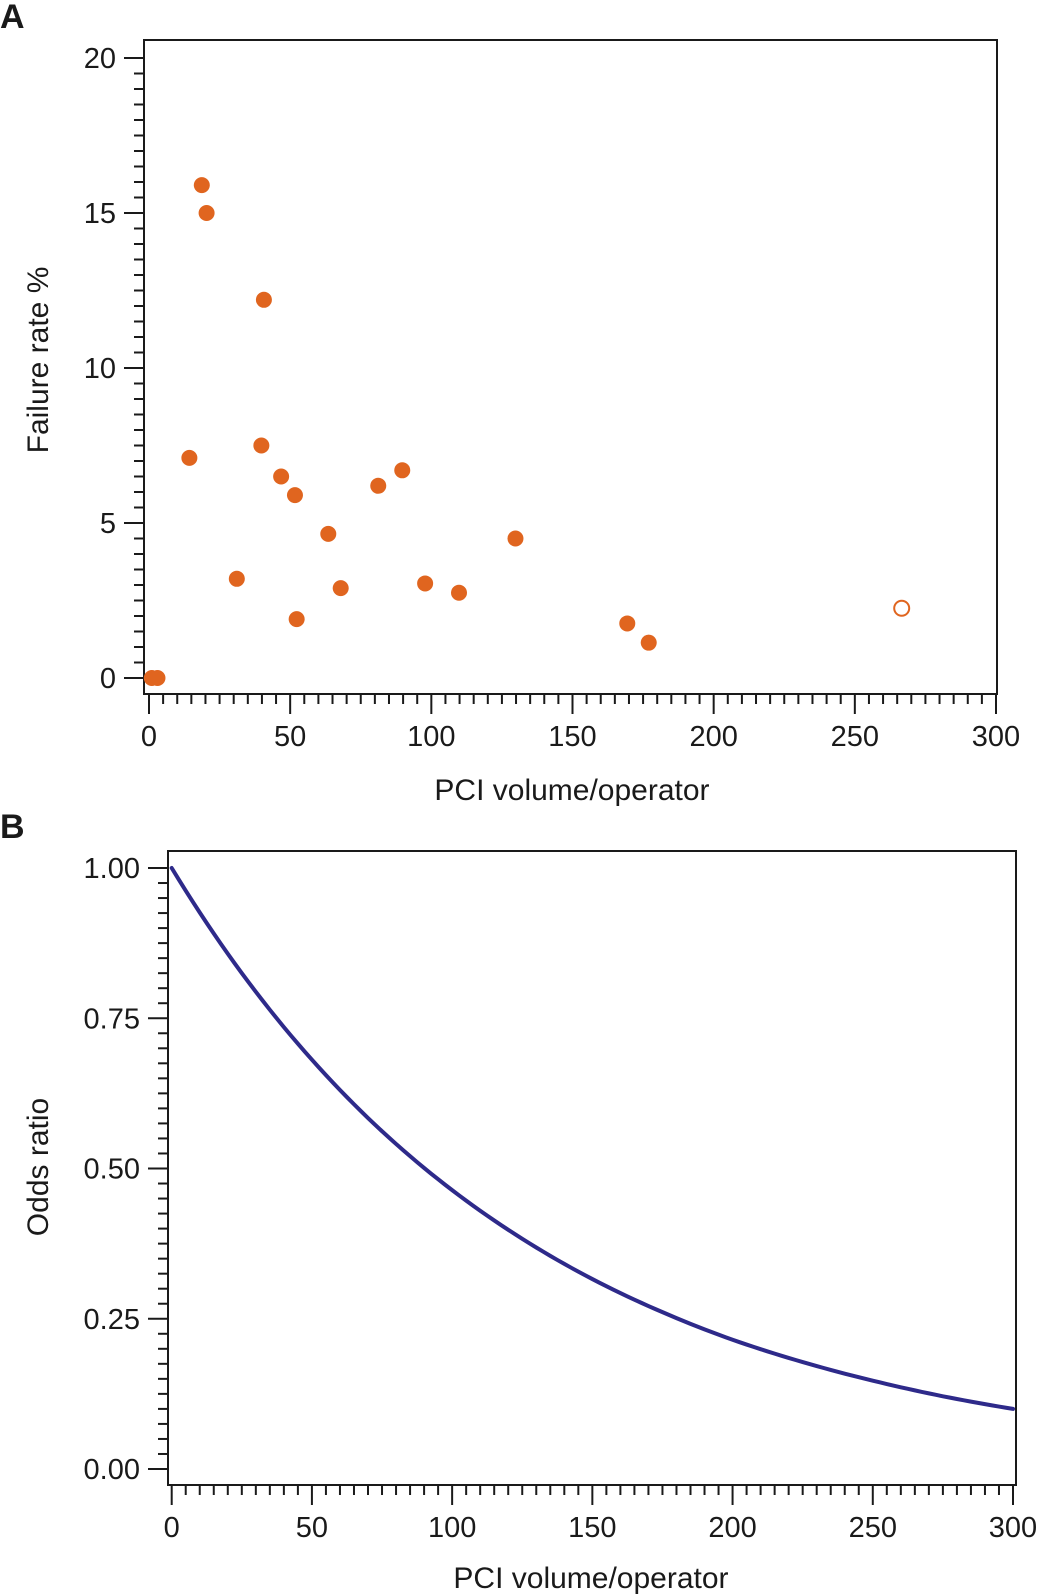 Image resolution: width=1041 pixels, height=1596 pixels. I want to click on y-tick-label: 0.00, so click(112, 1470).